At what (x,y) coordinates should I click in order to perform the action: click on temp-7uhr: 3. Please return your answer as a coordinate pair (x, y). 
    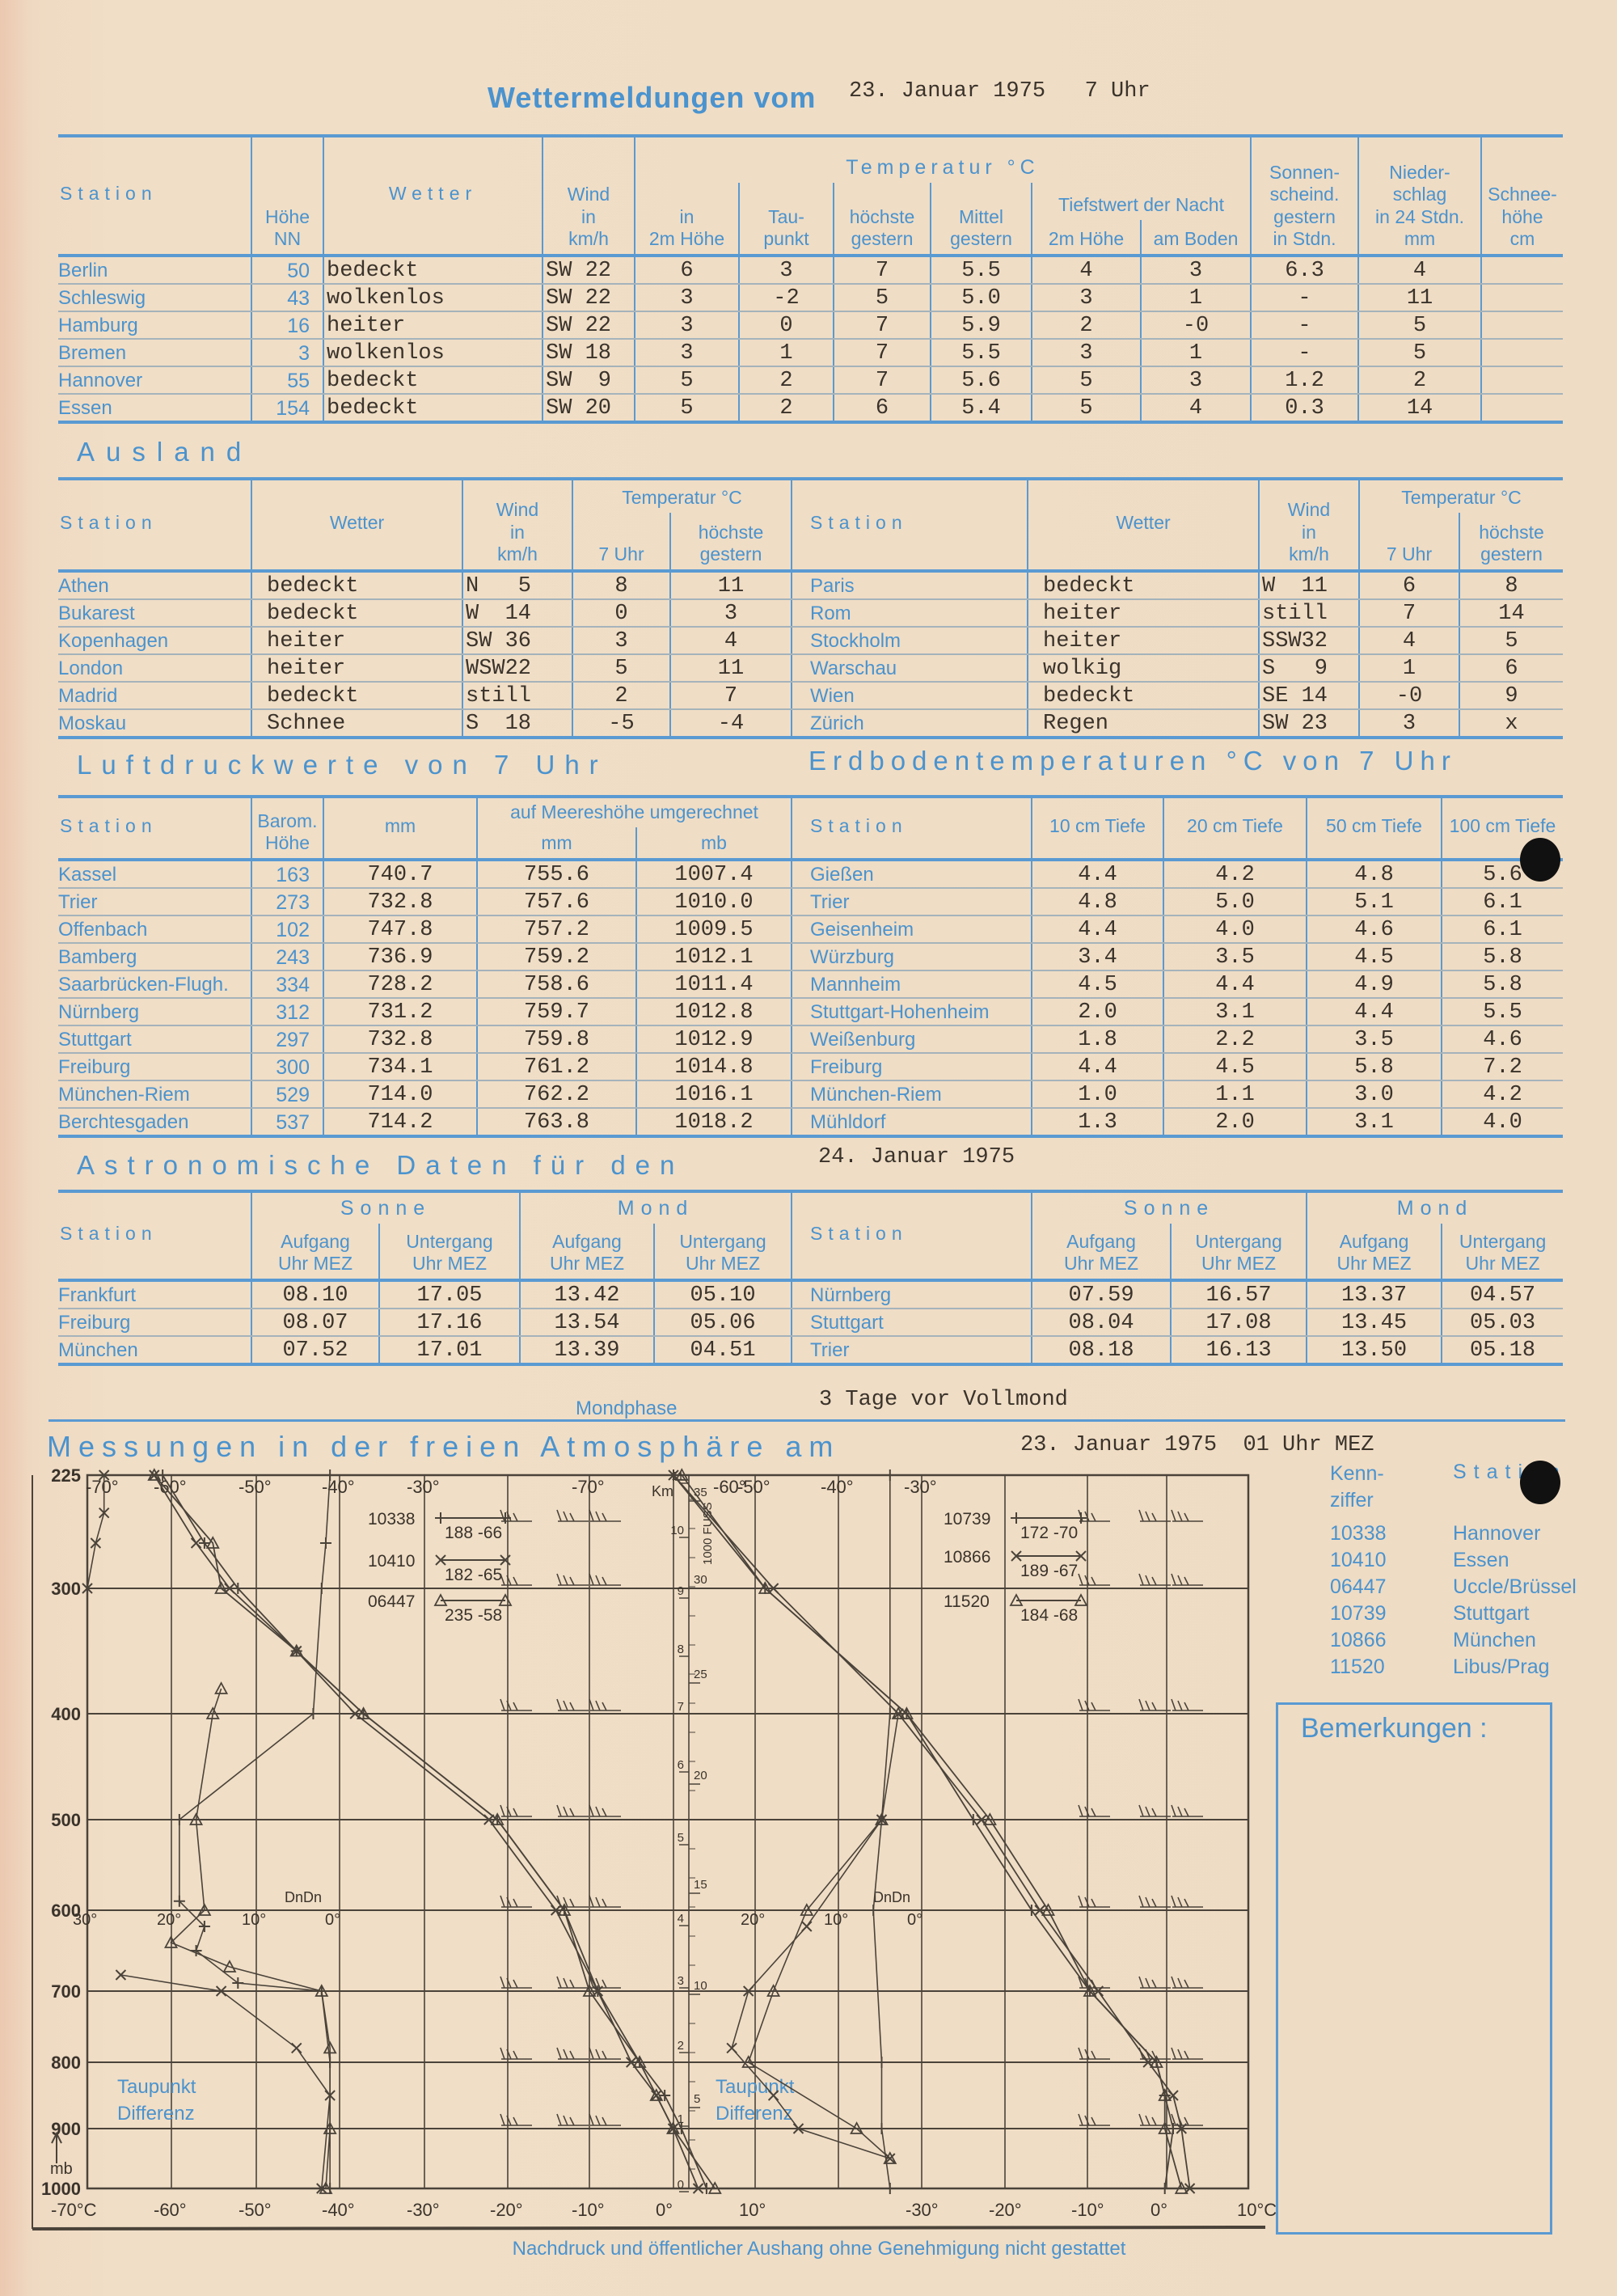
    Looking at the image, I should click on (621, 641).